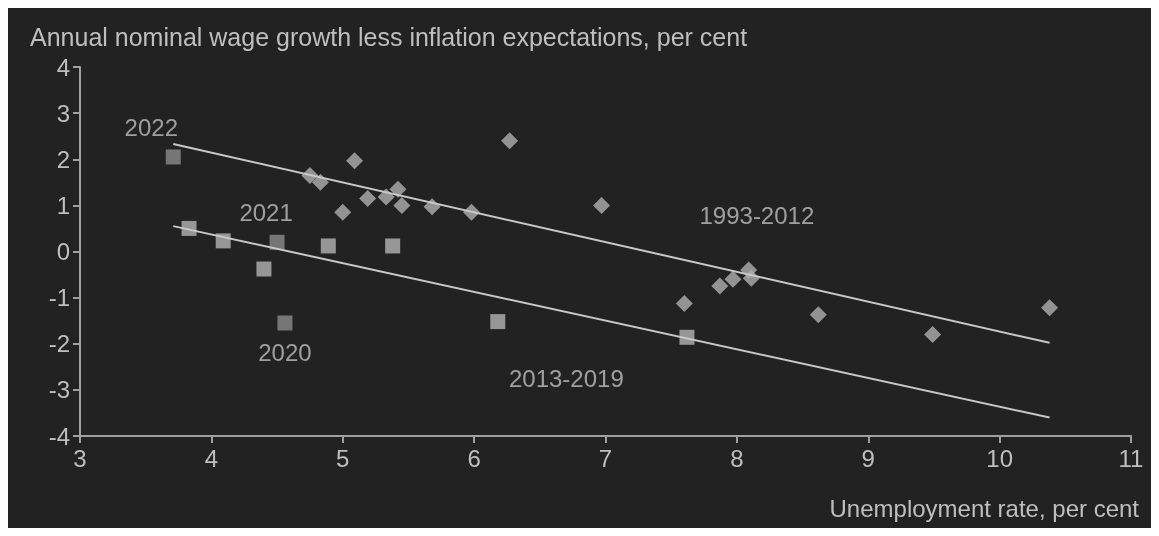  I want to click on annotation: 2021, so click(266, 212).